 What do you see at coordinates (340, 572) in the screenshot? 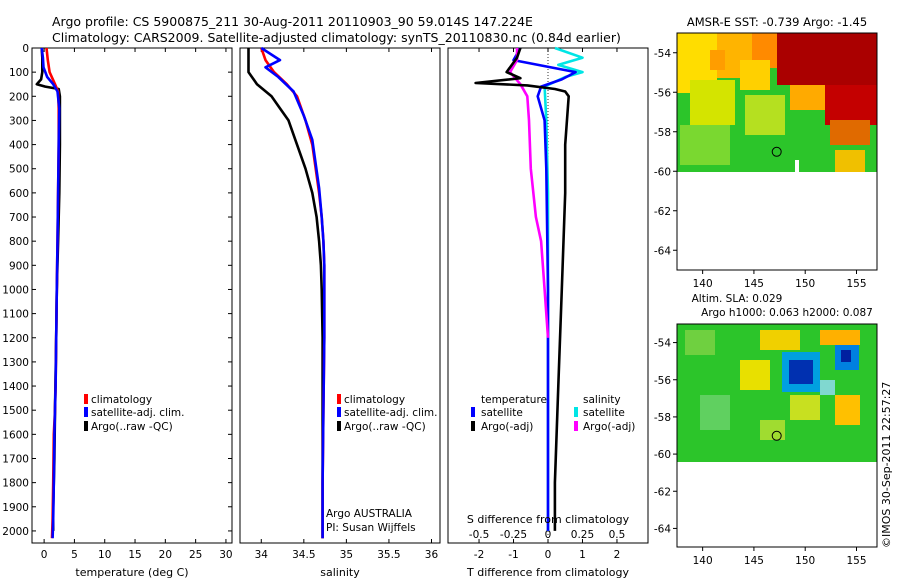
I see `salinity-xlabel: salinity` at bounding box center [340, 572].